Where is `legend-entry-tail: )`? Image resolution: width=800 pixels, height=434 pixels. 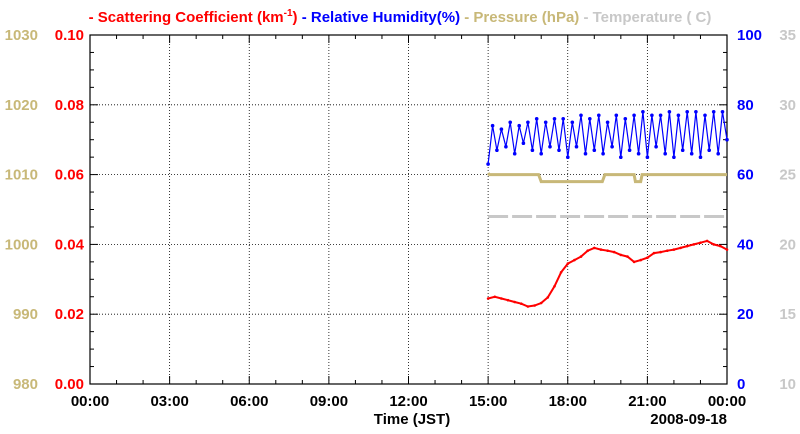 legend-entry-tail: ) is located at coordinates (295, 17).